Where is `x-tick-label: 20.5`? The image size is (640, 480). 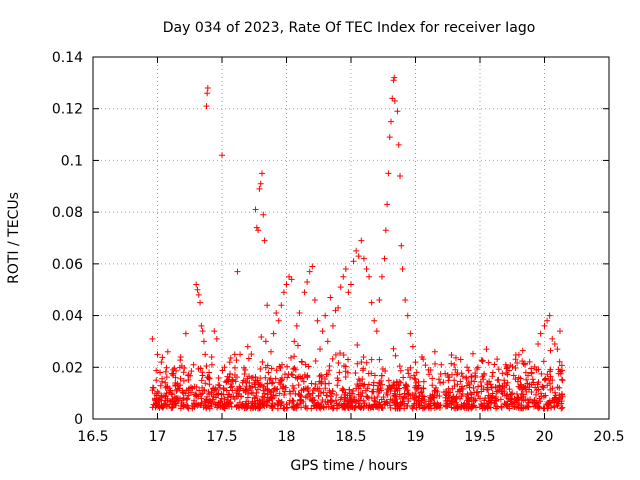
x-tick-label: 20.5 is located at coordinates (608, 437).